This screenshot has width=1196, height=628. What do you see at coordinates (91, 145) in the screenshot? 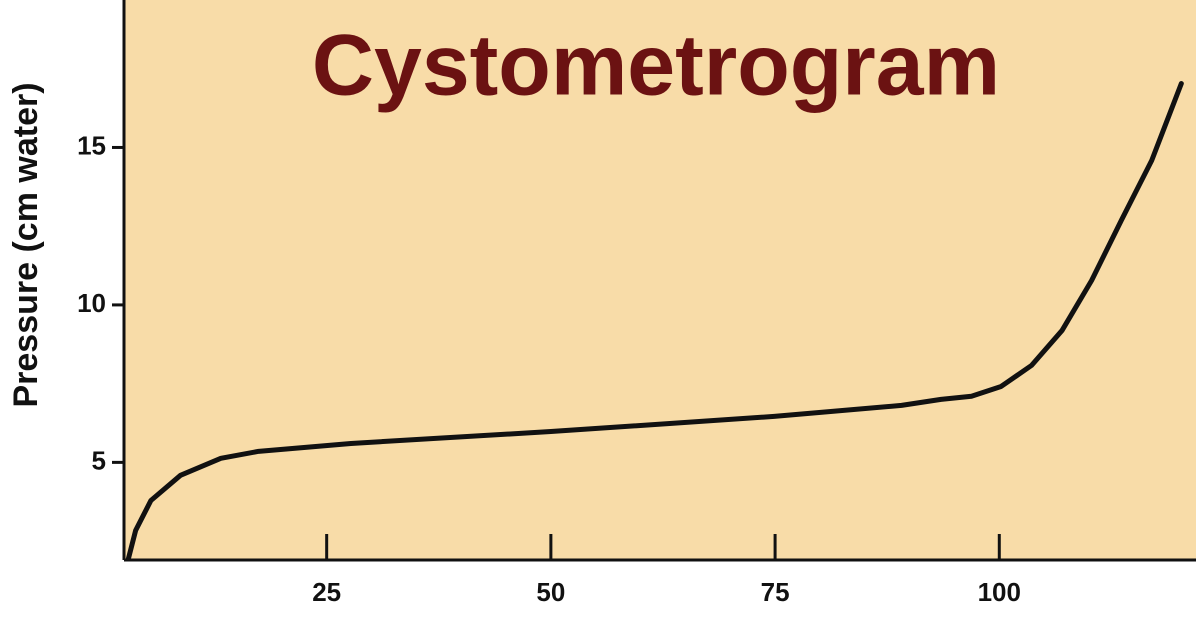
I see `y-tick-label: 15` at bounding box center [91, 145].